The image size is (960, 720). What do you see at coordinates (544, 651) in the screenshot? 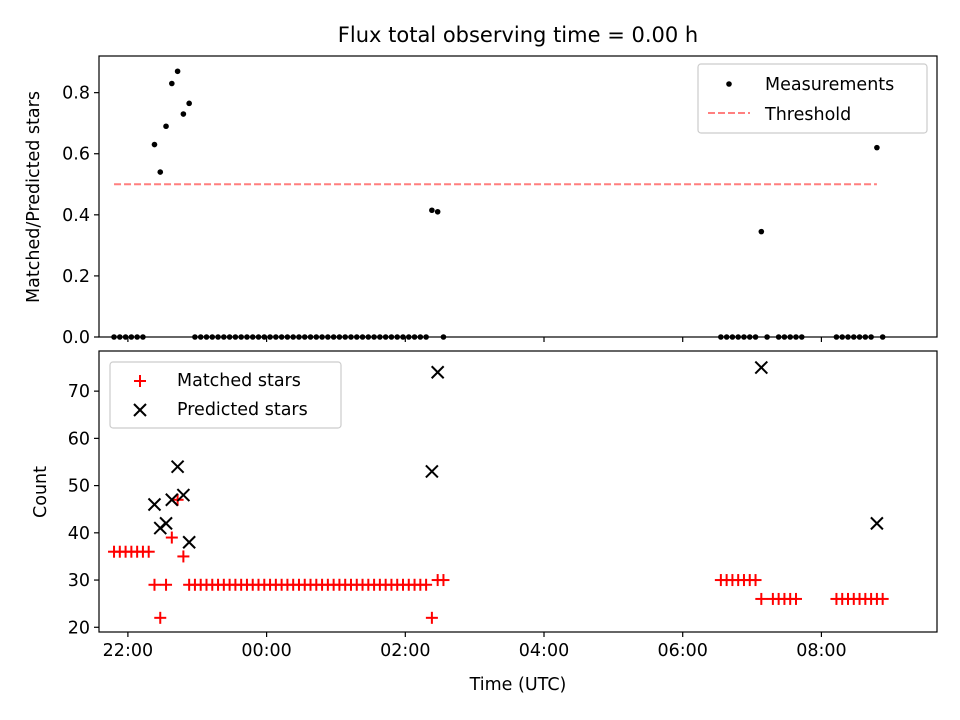
I see `x-tick-label: 04:00` at bounding box center [544, 651].